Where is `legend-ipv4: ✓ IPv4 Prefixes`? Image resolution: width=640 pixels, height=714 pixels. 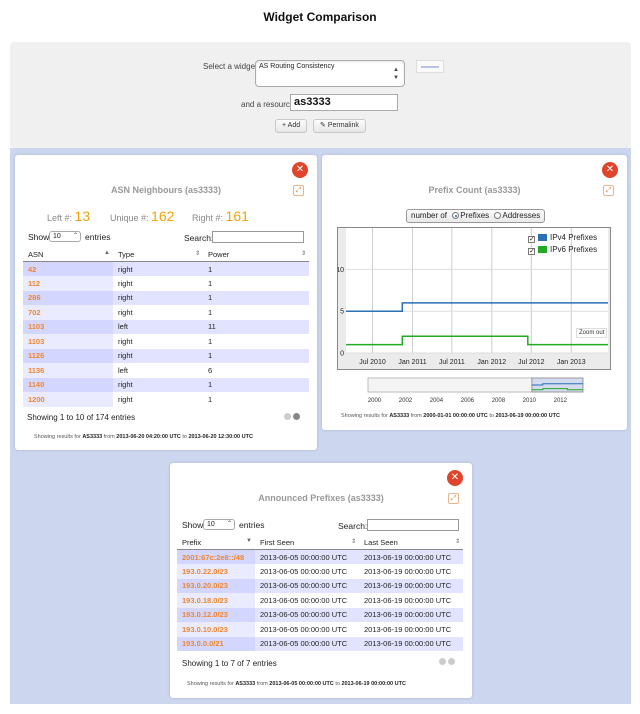 legend-ipv4: ✓ IPv4 Prefixes is located at coordinates (563, 238).